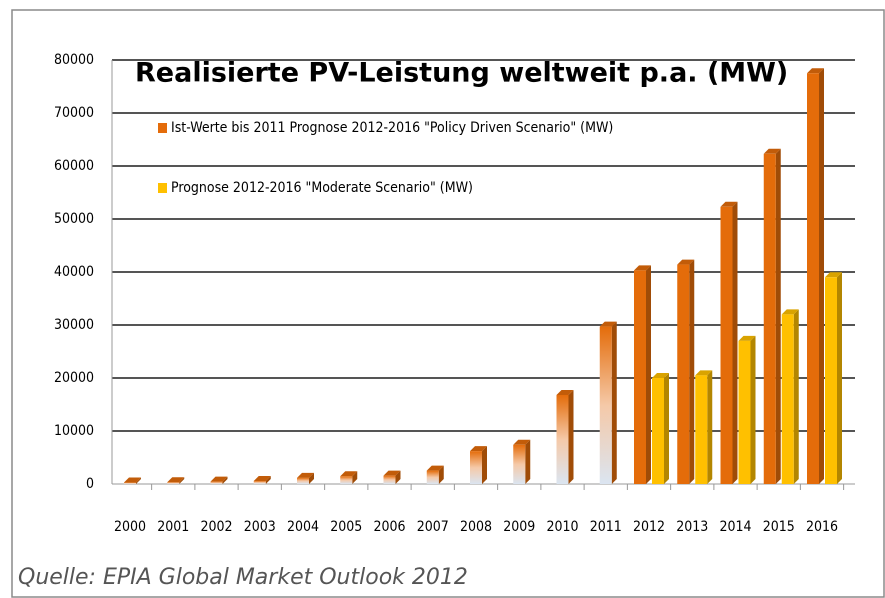 Image resolution: width=885 pixels, height=598 pixels. What do you see at coordinates (476, 527) in the screenshot?
I see `x-tick-label: 2008` at bounding box center [476, 527].